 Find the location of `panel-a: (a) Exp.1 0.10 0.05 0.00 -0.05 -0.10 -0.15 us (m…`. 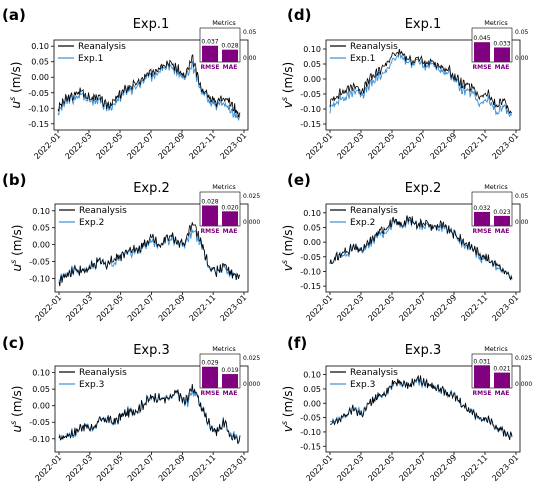

panel-a: (a) Exp.1 0.10 0.05 0.00 -0.05 -0.10 -0.15 us (m… is located at coordinates (129, 83).